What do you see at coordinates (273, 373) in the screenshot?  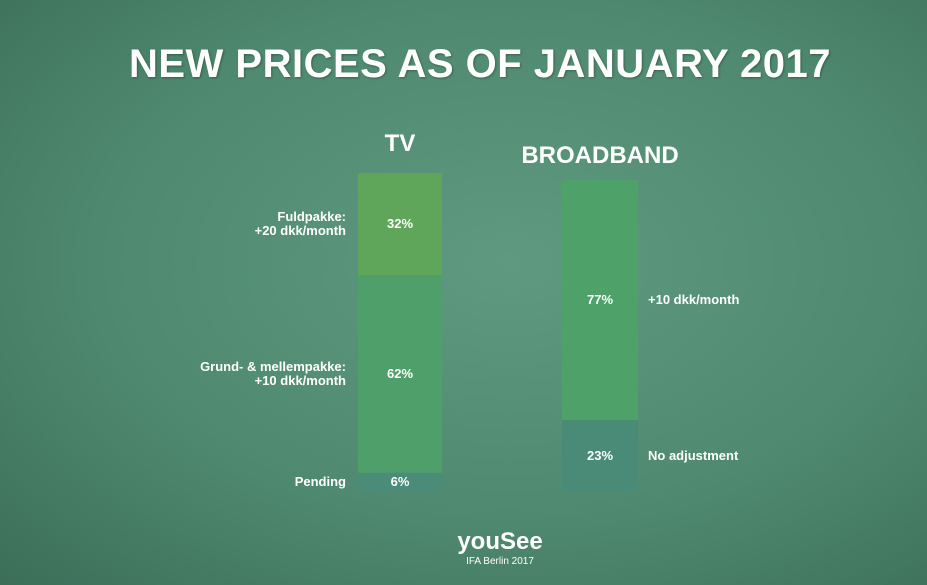 I see `legend-label: Grund- & mellempakke: +10 dkk/month` at bounding box center [273, 373].